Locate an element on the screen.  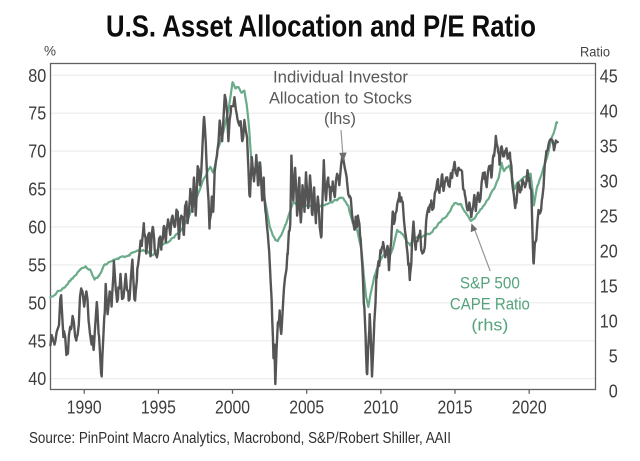
svg-text: 2010 is located at coordinates (380, 408).